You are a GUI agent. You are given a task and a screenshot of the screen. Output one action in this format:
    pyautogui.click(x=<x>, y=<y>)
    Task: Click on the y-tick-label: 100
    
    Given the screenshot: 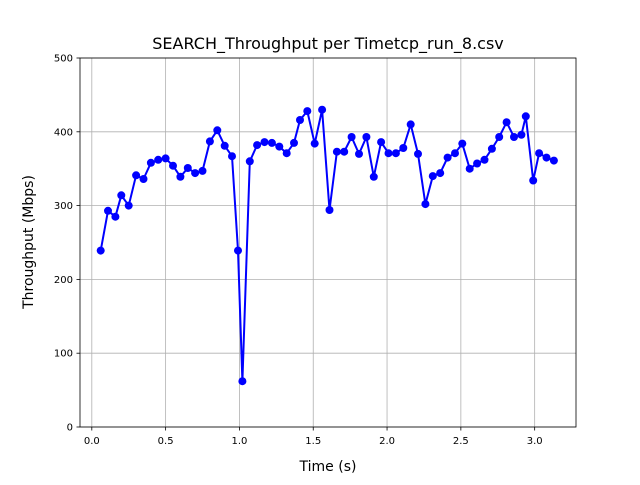 What is the action you would take?
    pyautogui.click(x=63, y=354)
    